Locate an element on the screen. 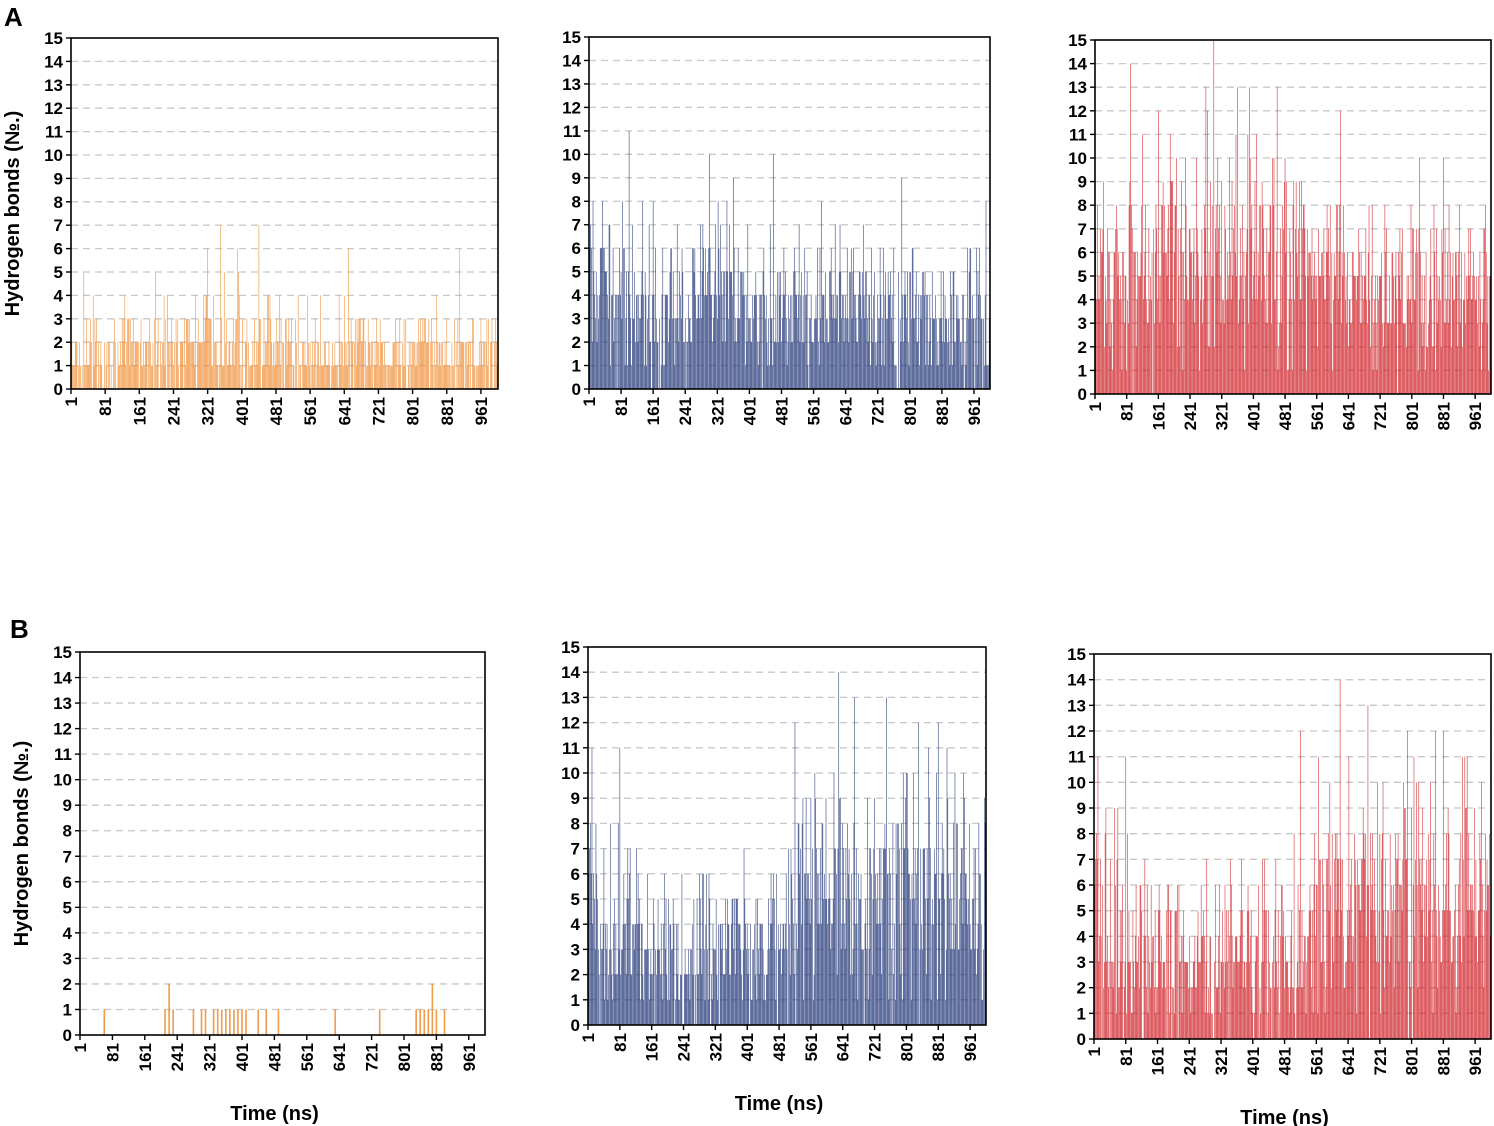 The image size is (1494, 1126). b3-y-tick-label-7: 7 is located at coordinates (1081, 859).